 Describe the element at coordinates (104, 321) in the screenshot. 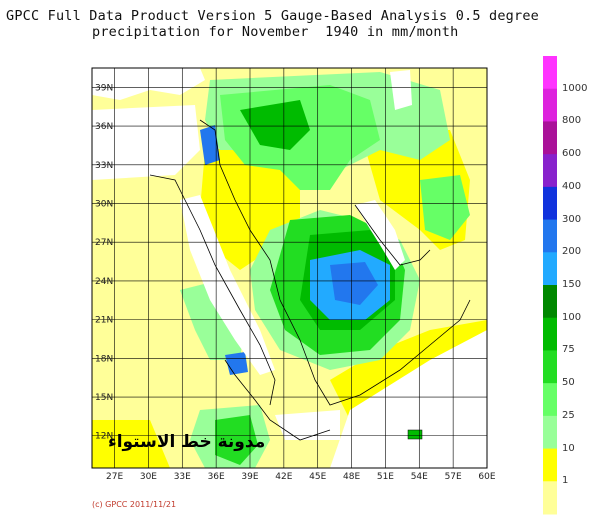

I see `lat-tick-label: 21N` at that location.